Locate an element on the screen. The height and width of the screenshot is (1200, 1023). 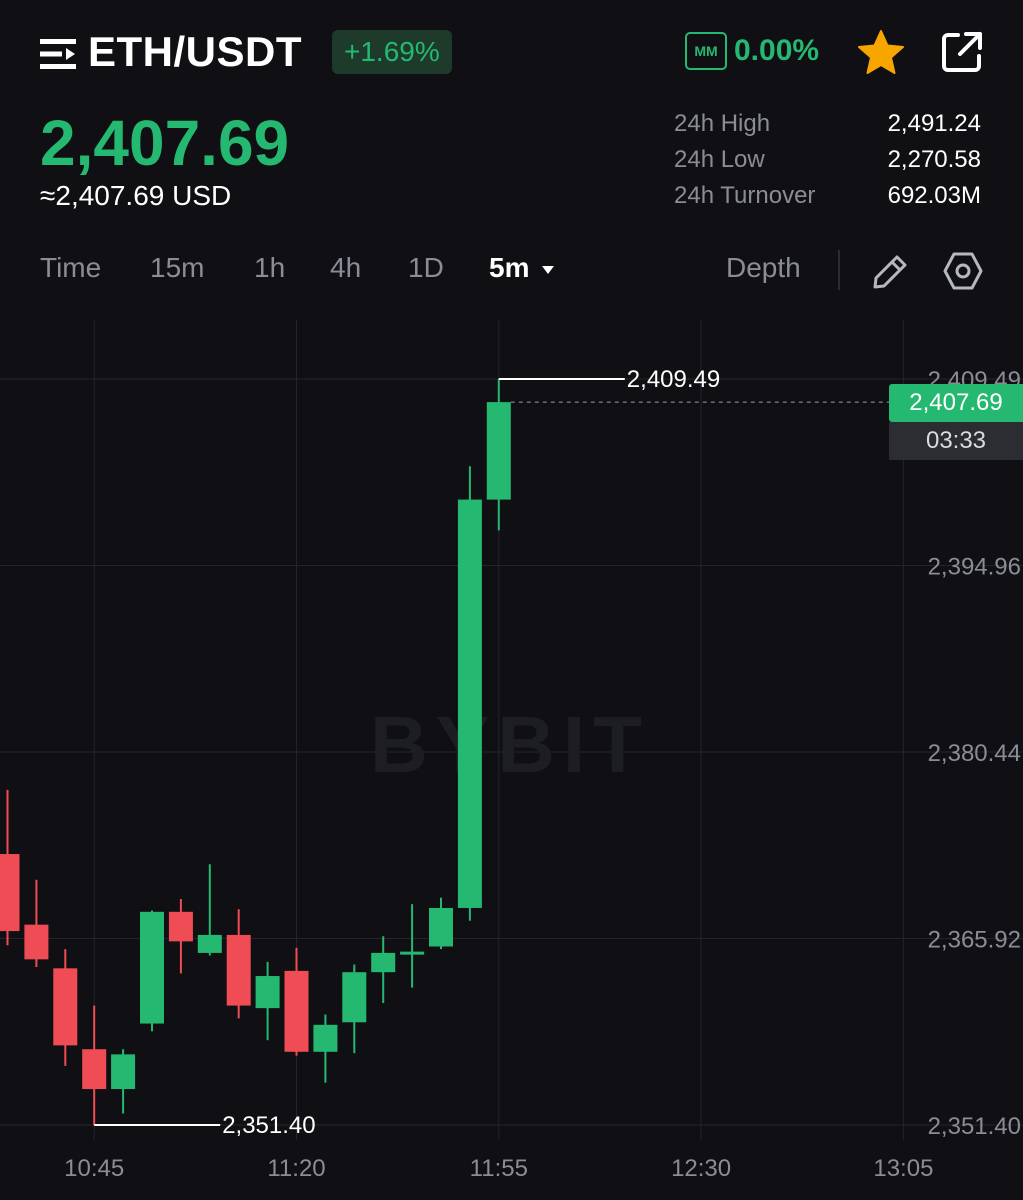
x-axis-labels: 10:45 11:20 11:55 12:30 13:05 is located at coordinates (498, 1168).